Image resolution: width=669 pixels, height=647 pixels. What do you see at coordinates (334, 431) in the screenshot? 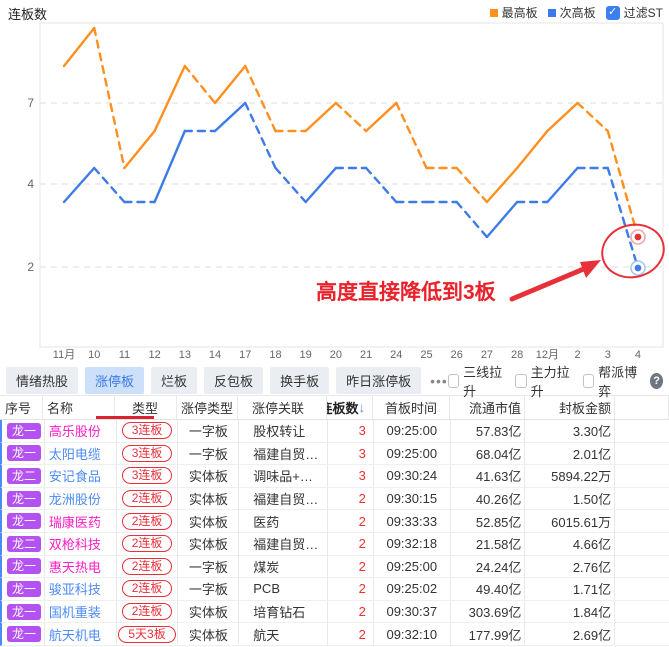
I see `table-row: 龙一 高乐股份 3连板 一字板 股权转让 3 09:25:00 57.83亿 3.30亿` at bounding box center [334, 431].